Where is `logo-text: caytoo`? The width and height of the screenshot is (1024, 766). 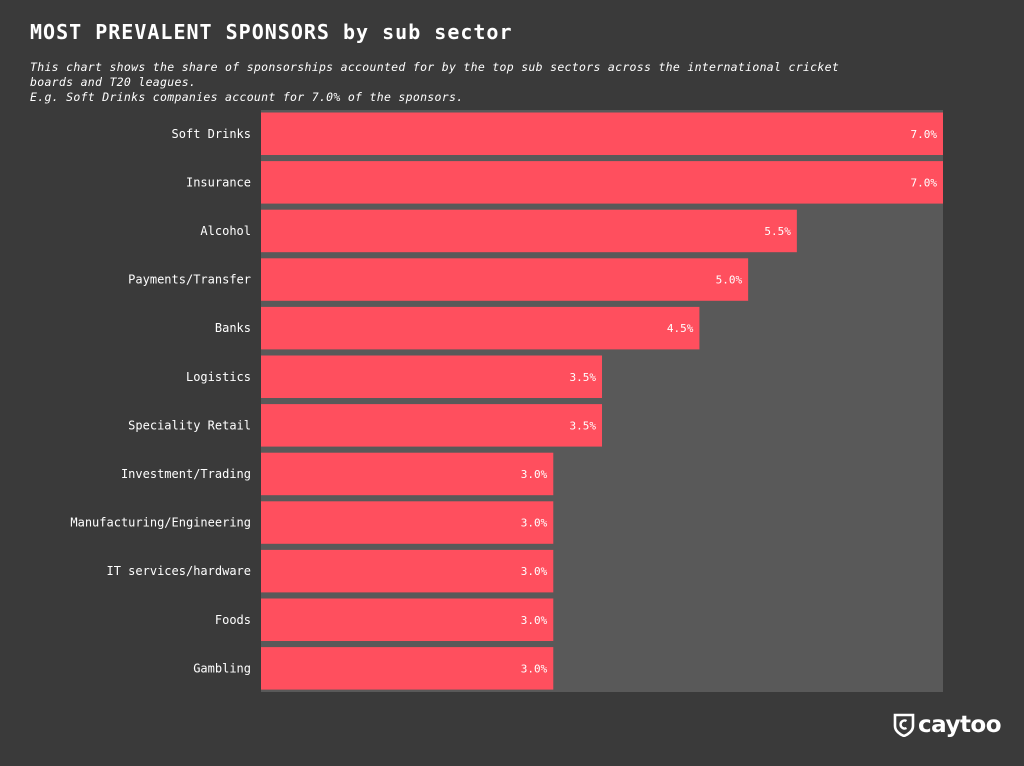
logo-text: caytoo is located at coordinates (960, 725).